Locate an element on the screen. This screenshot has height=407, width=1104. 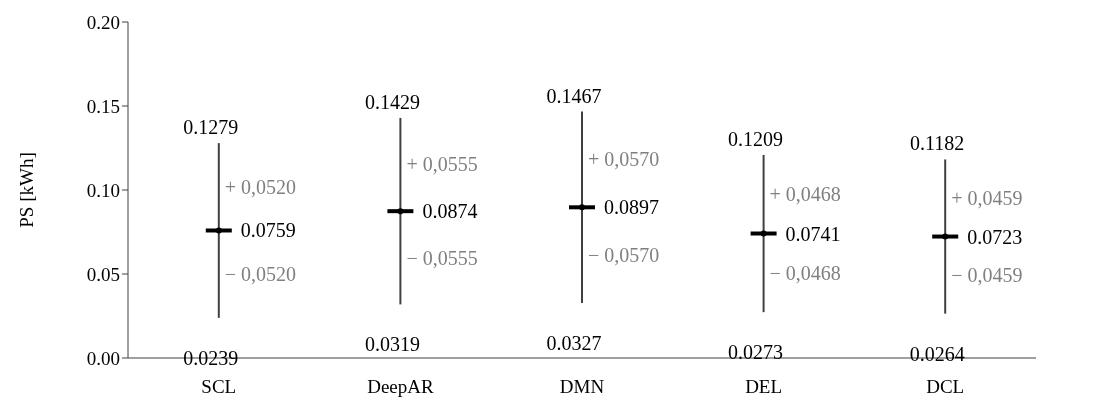
annotation: + 0,0468 is located at coordinates (805, 194).